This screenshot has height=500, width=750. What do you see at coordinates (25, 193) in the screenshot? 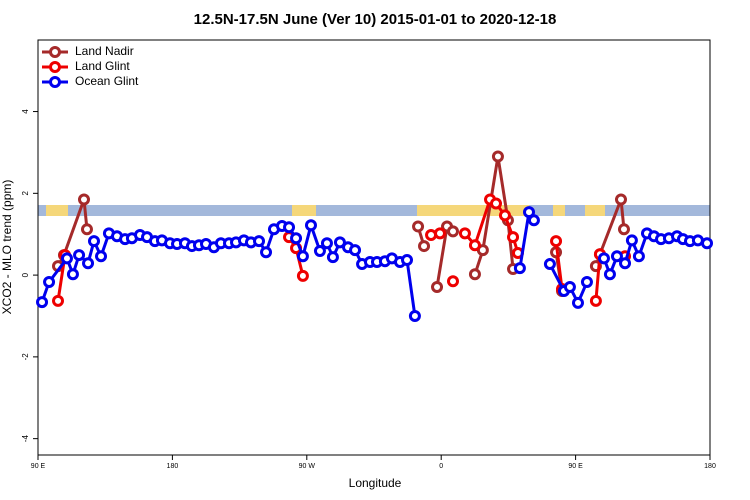
I see `y-tick-label: 2` at bounding box center [25, 193].